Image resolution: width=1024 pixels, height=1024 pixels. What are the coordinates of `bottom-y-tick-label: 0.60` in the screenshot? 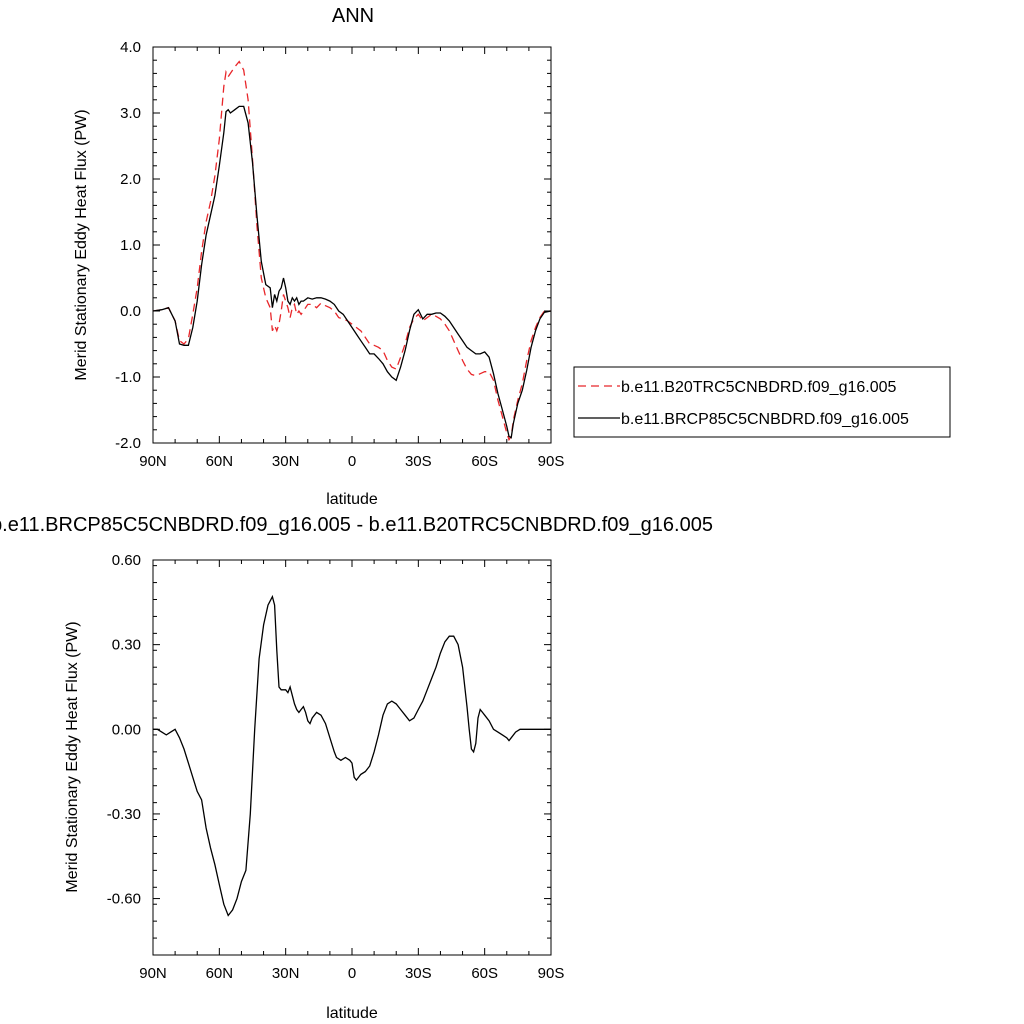 It's located at (126, 560).